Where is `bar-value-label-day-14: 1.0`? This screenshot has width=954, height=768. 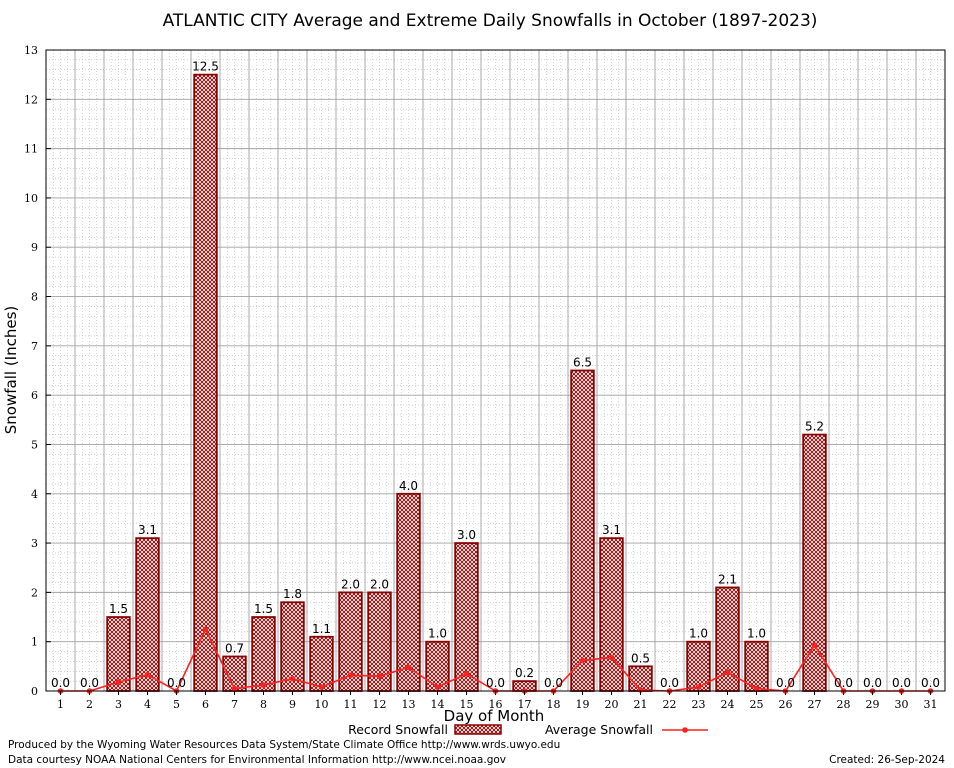 bar-value-label-day-14: 1.0 is located at coordinates (437, 634).